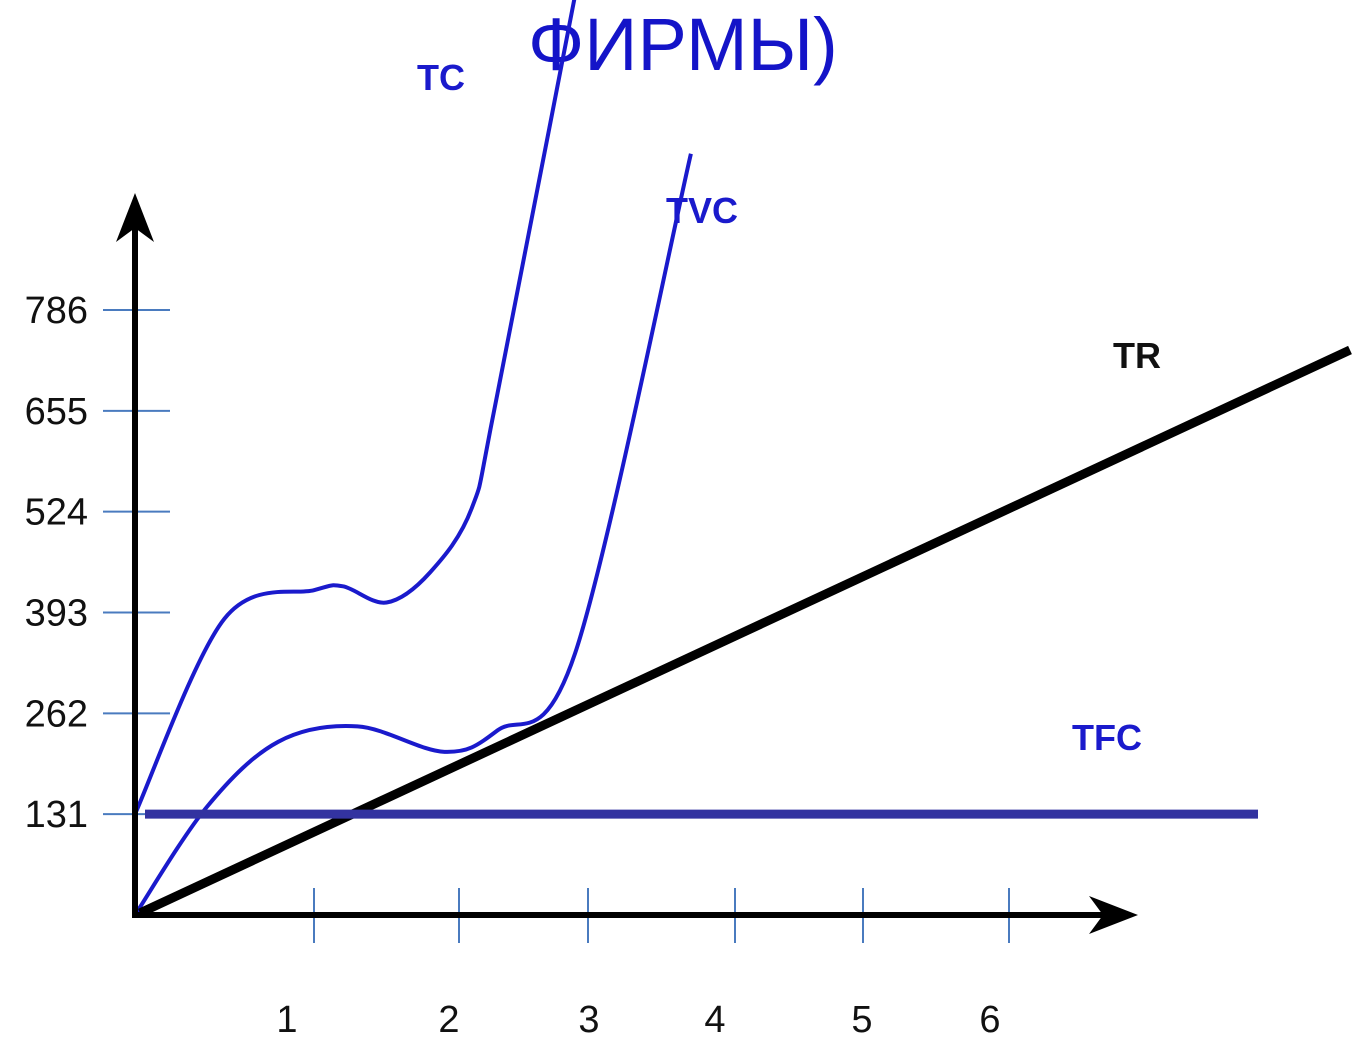  What do you see at coordinates (286, 1018) in the screenshot?
I see `x-tick-label: 1` at bounding box center [286, 1018].